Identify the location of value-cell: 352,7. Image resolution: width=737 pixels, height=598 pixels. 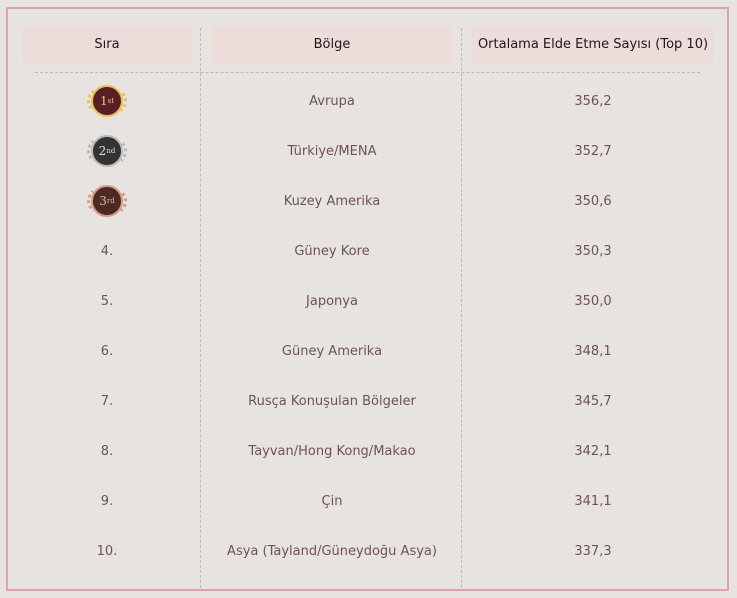
(593, 151).